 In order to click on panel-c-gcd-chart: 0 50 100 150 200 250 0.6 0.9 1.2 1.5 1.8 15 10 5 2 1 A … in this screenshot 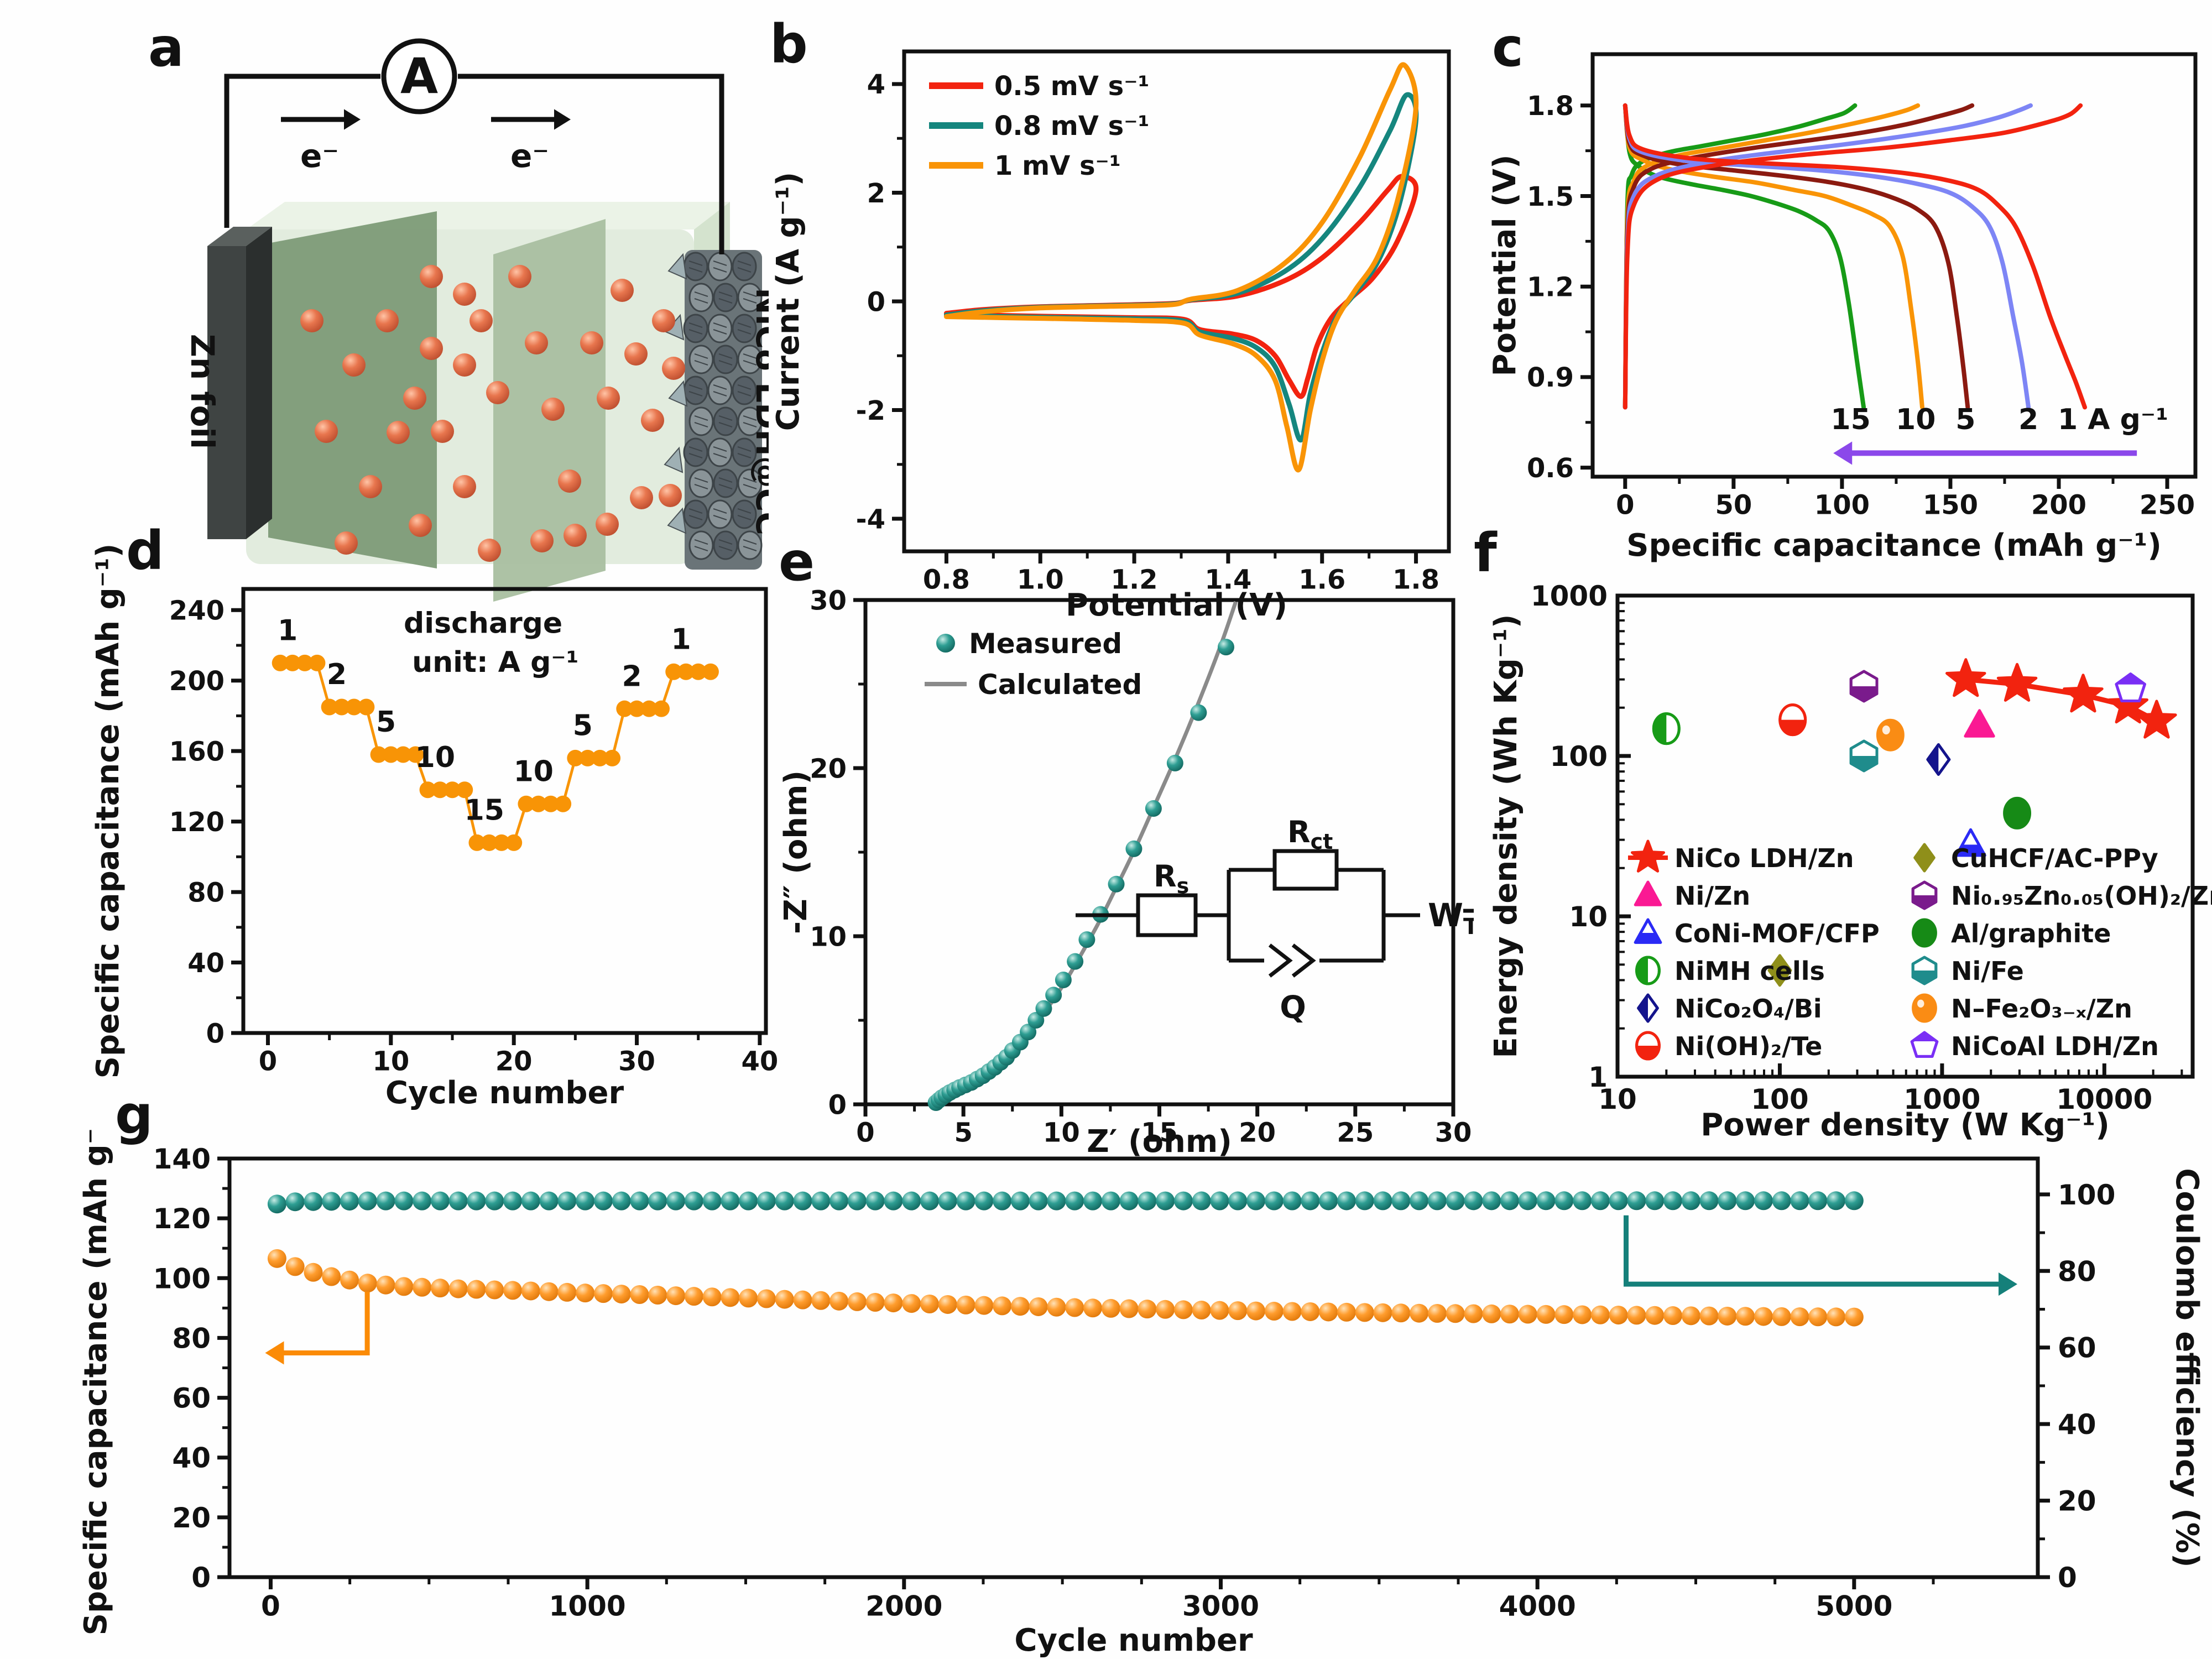, I will do `click(1843, 308)`.